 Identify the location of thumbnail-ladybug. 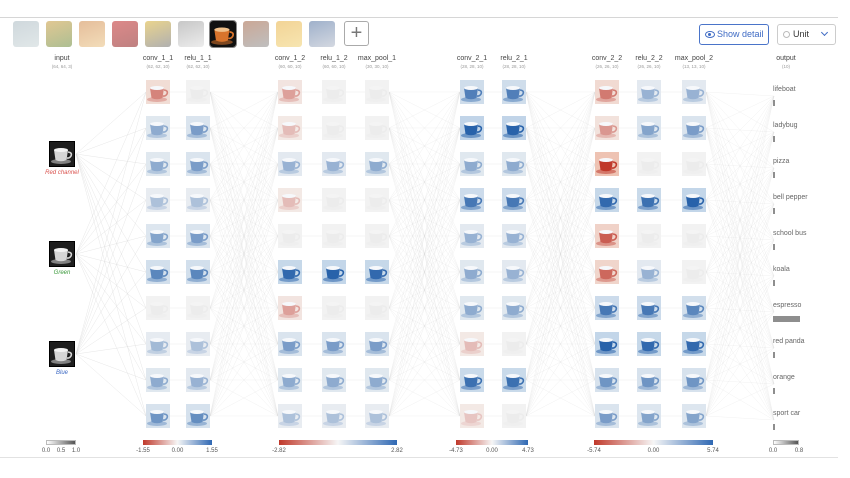
(58, 34).